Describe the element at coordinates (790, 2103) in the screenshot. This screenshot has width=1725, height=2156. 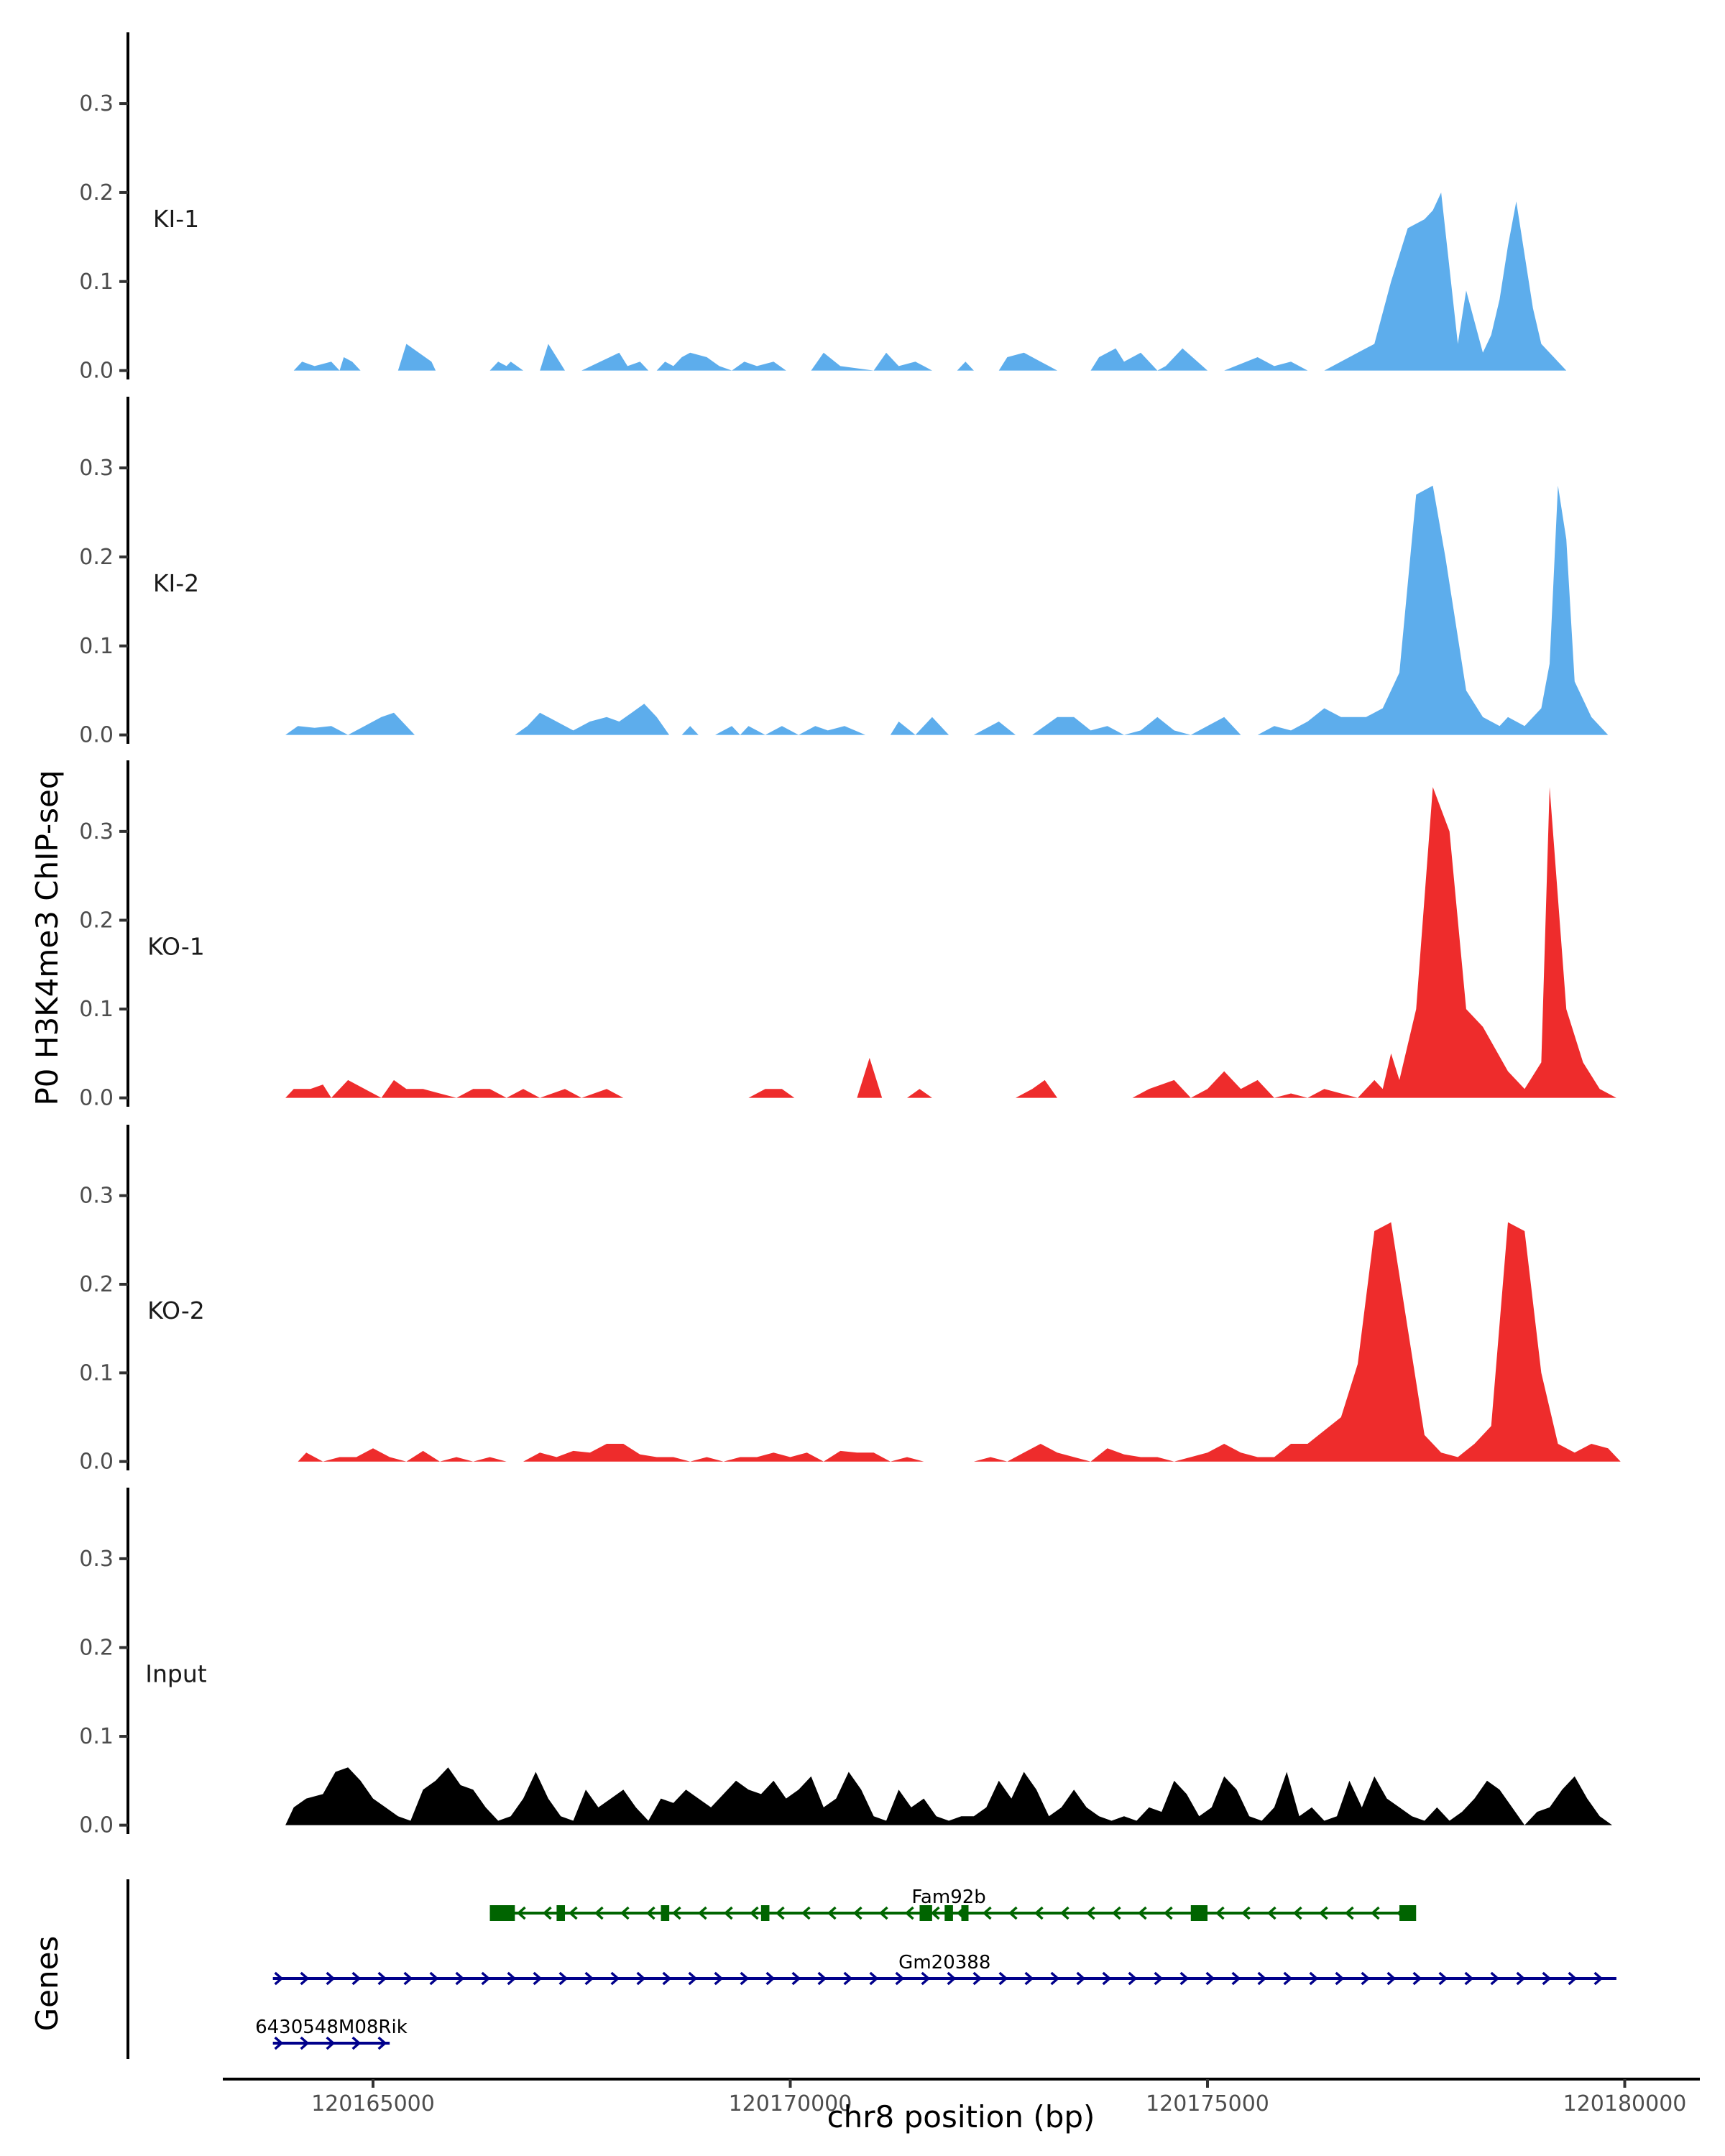
I see `x-tick-label: 120170000` at that location.